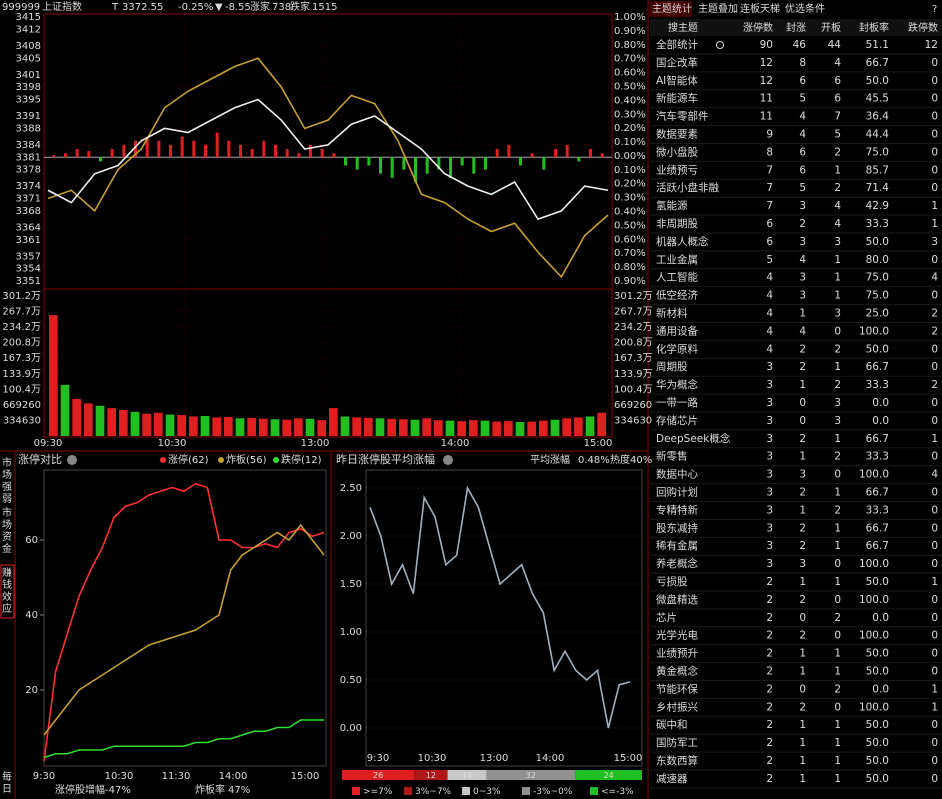  Describe the element at coordinates (184, 622) in the screenshot. I see `series-line` at that location.